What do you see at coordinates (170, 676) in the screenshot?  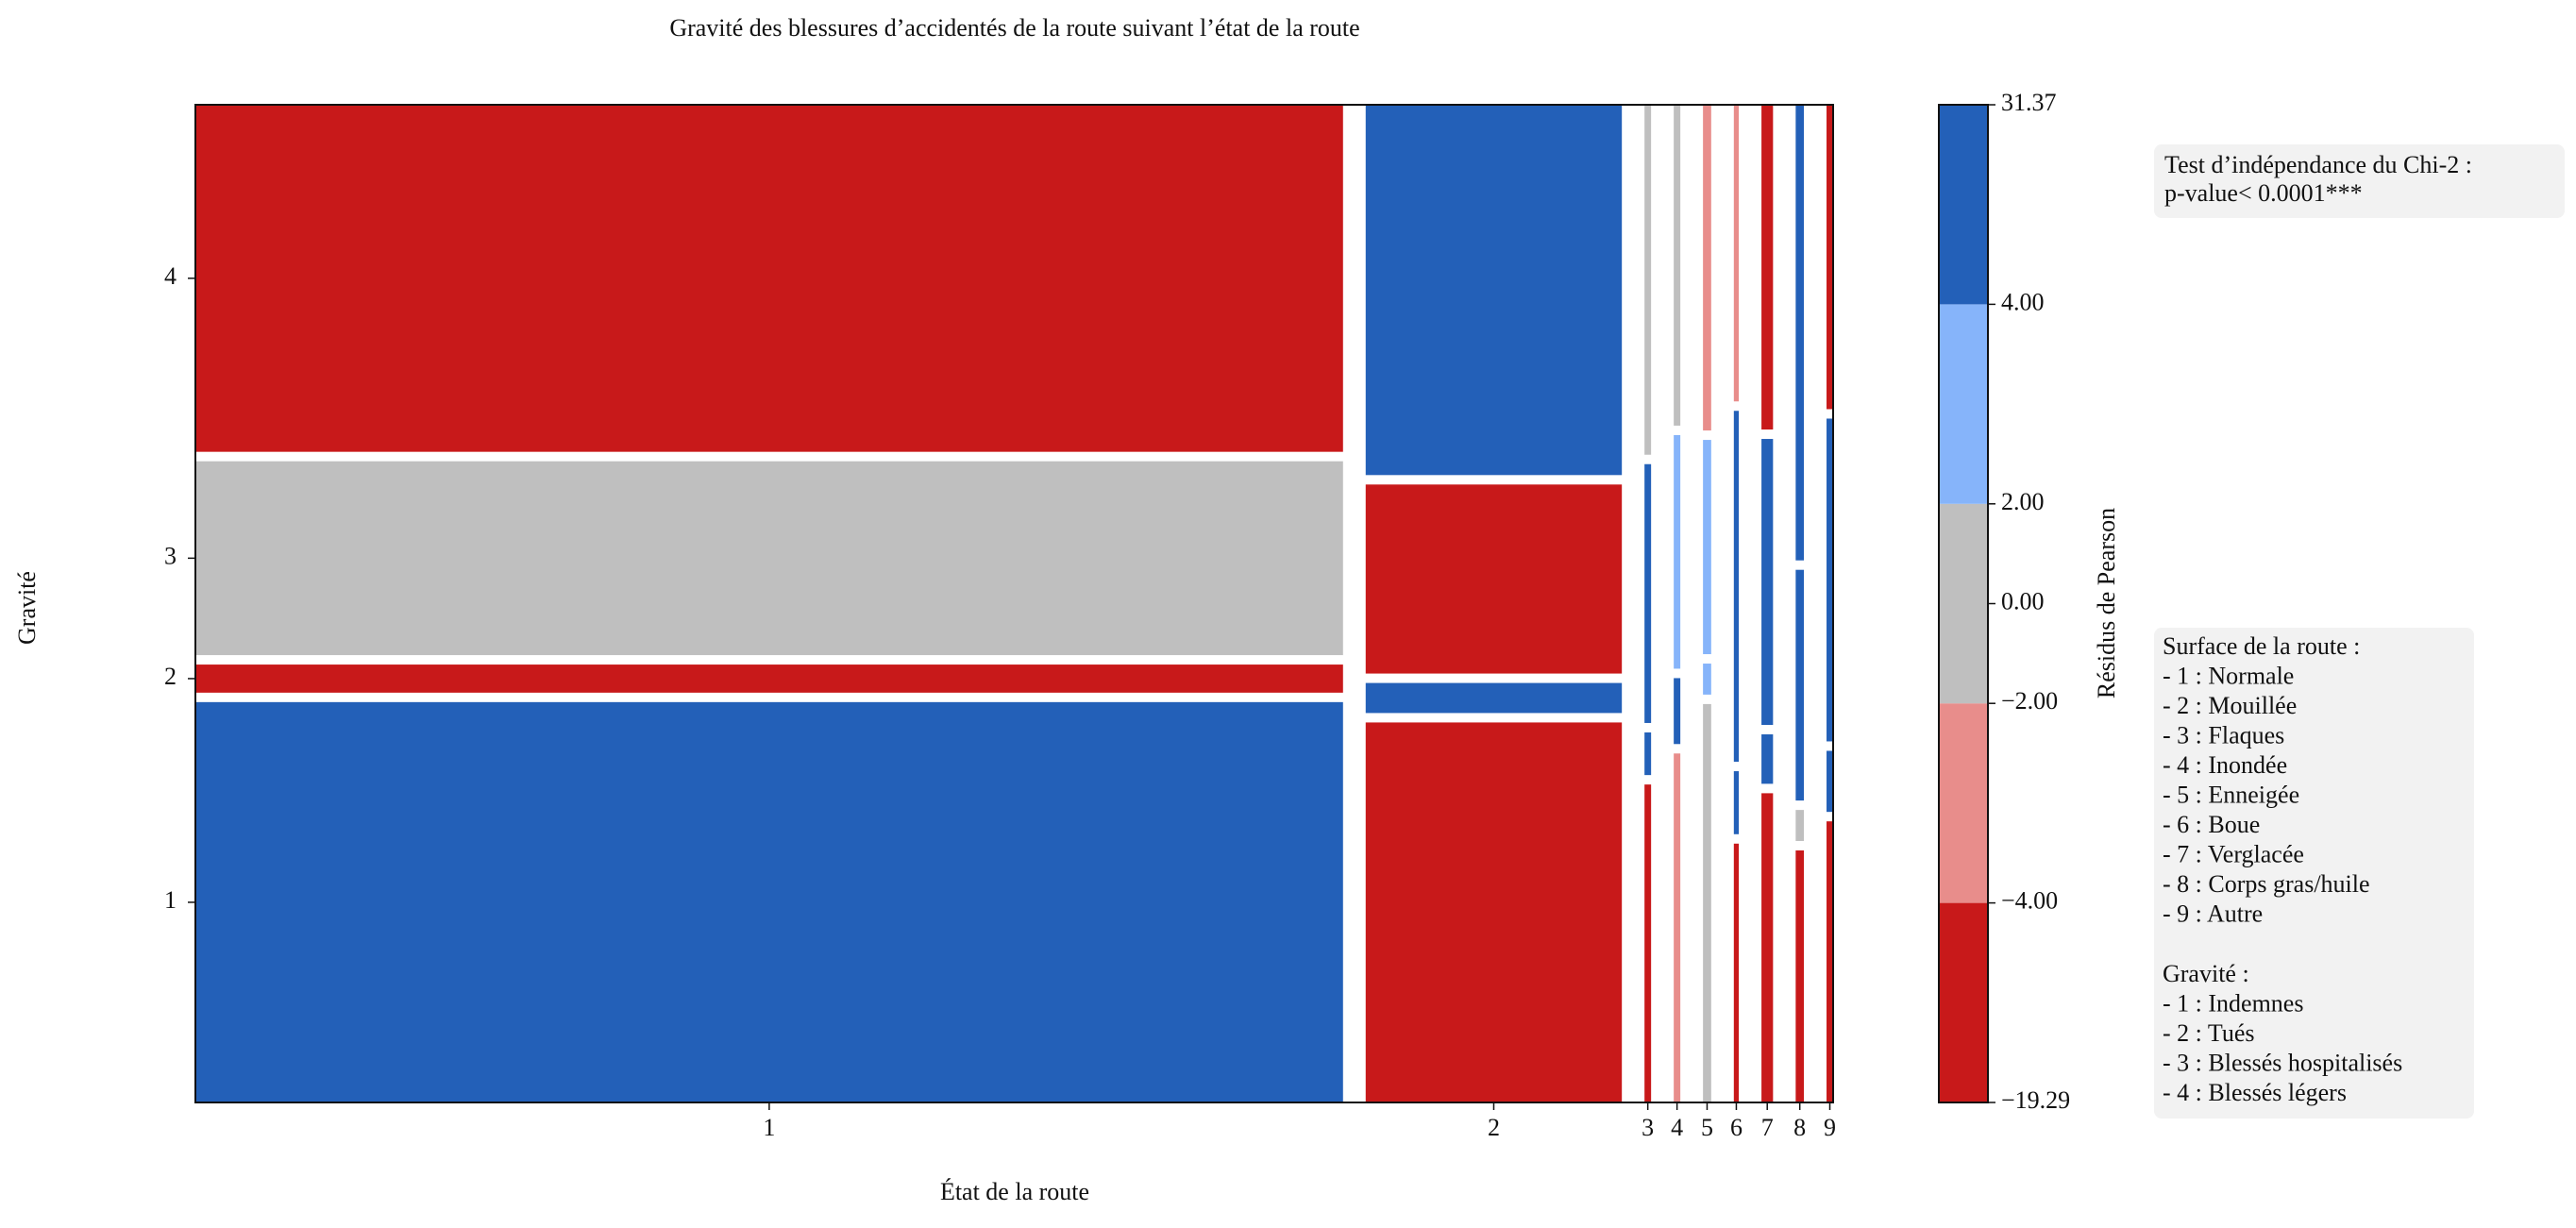 I see `y-tick-label: 2` at bounding box center [170, 676].